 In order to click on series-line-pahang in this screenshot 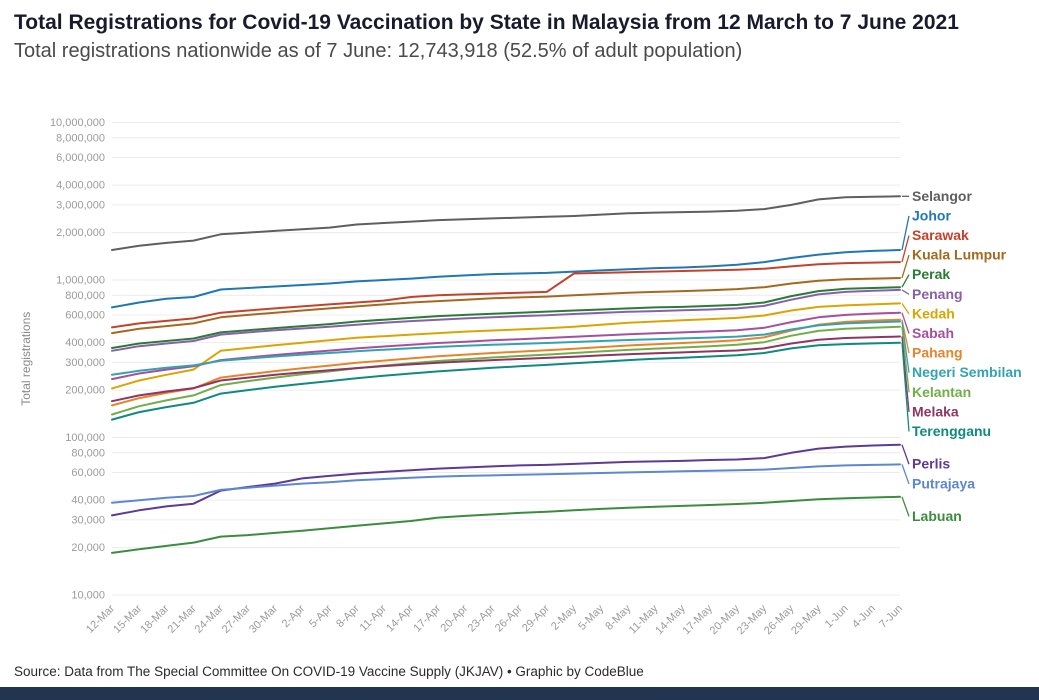, I will do `click(506, 362)`.